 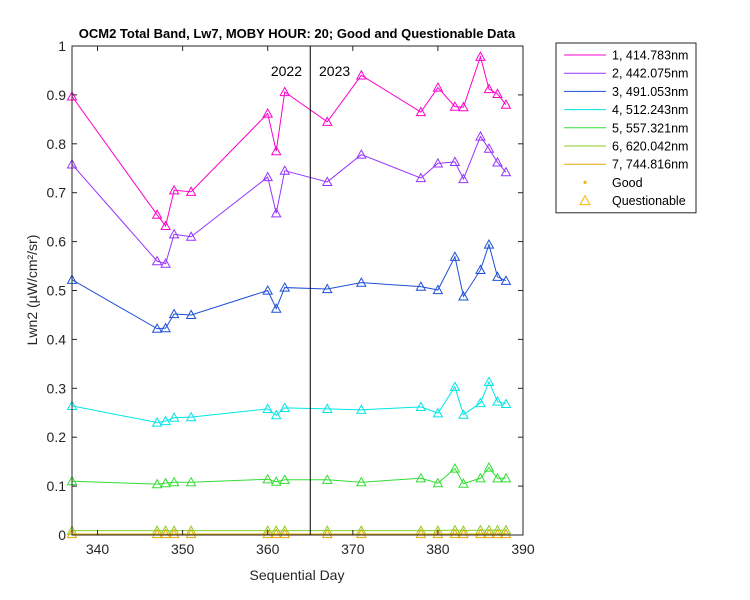 I want to click on y-tick-label: 0.5, so click(x=57, y=291).